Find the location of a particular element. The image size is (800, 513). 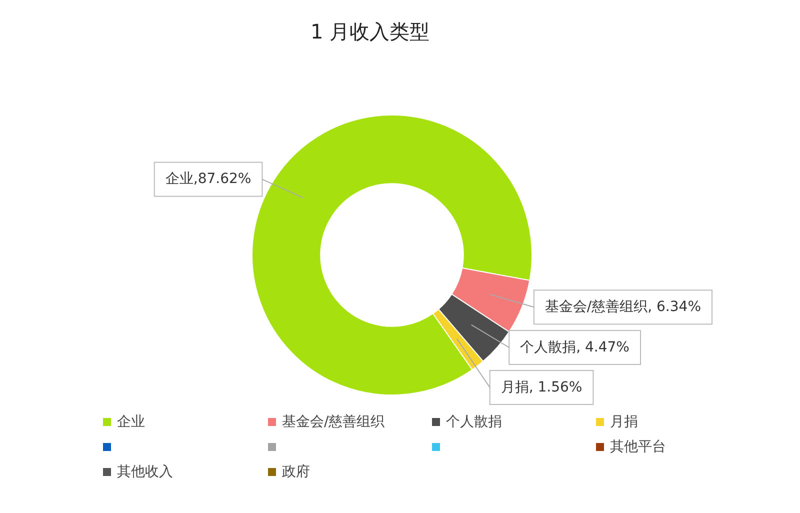

data-label: 企业,87.62% is located at coordinates (208, 179).